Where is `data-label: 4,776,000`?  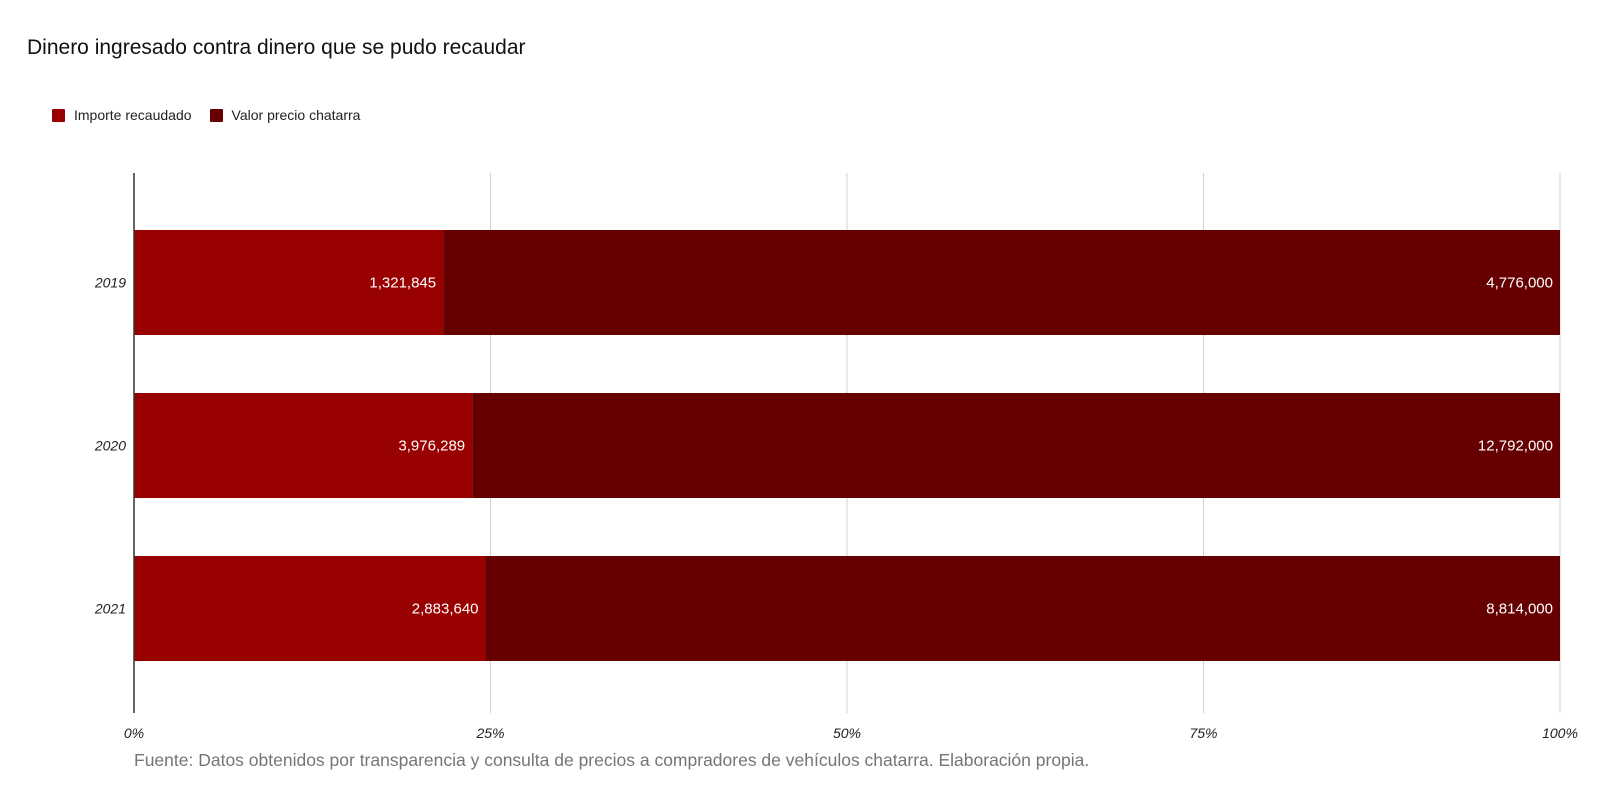
data-label: 4,776,000 is located at coordinates (1519, 283).